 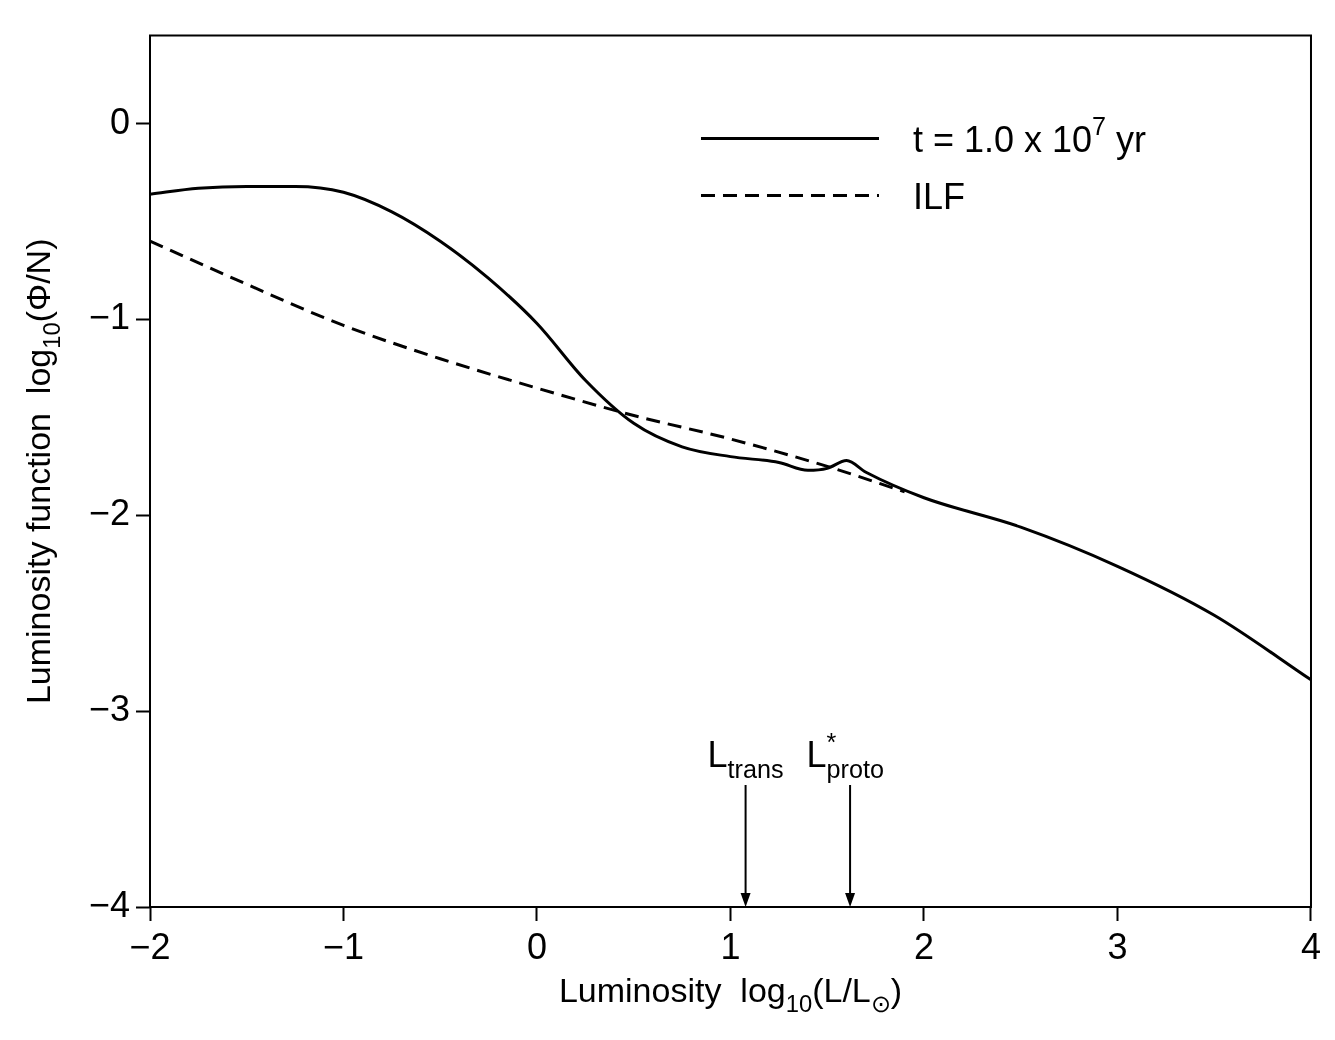 What do you see at coordinates (42, 471) in the screenshot?
I see `y-axis-title: Luminosity function log10(Φ/N)` at bounding box center [42, 471].